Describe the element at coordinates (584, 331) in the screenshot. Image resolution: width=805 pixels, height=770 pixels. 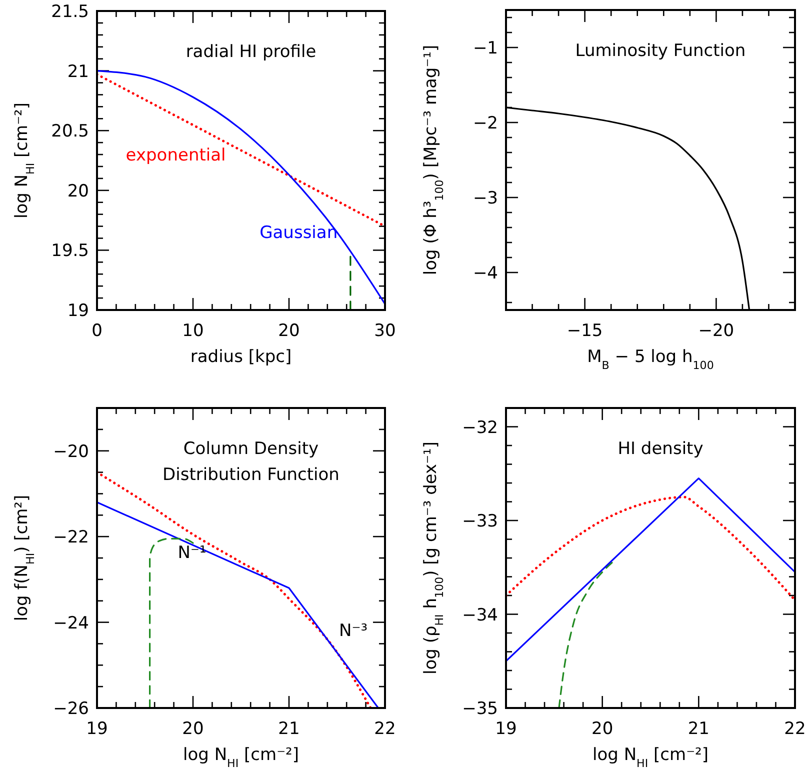
I see `x-tick-label: −15` at that location.